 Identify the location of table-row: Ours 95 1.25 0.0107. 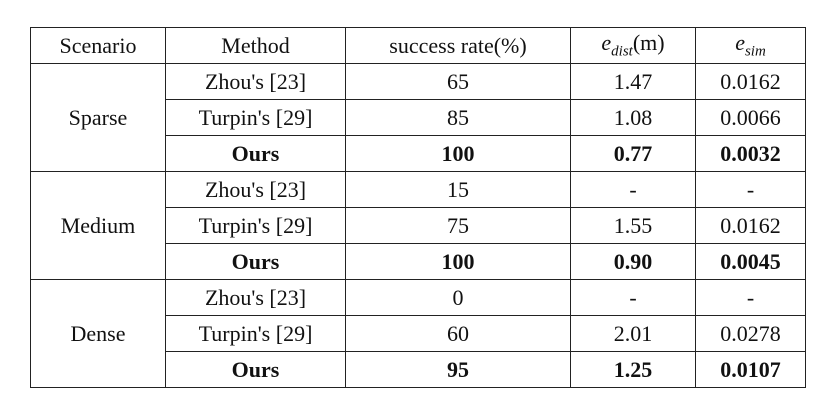
(418, 369).